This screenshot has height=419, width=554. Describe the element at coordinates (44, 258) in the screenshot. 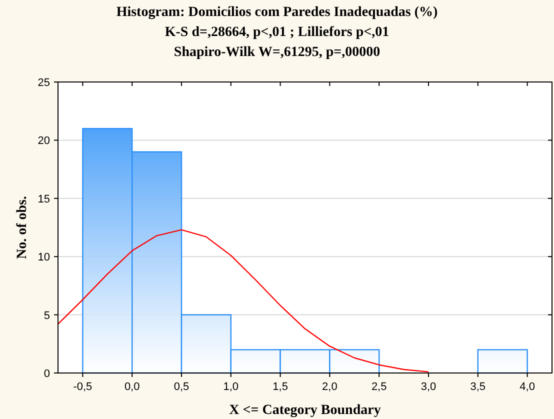

I see `y-tick-label: 10` at that location.